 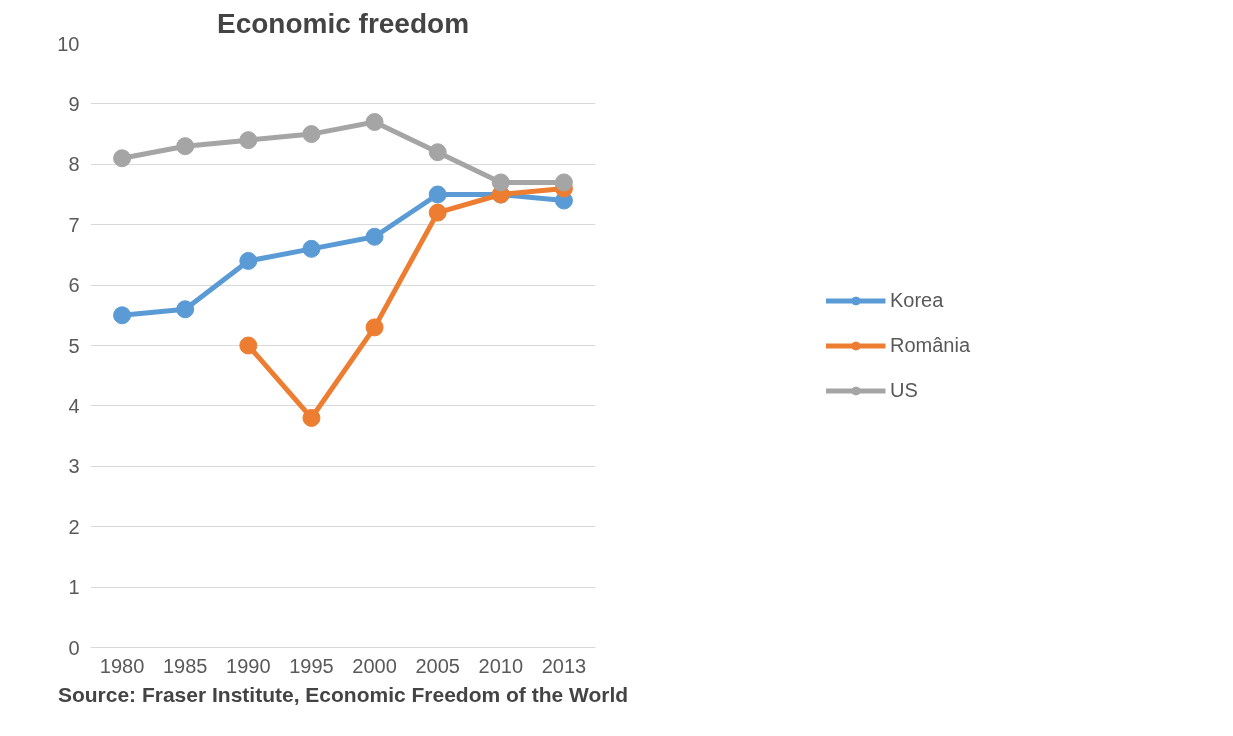 I want to click on y-tick-label: 1, so click(x=74, y=587).